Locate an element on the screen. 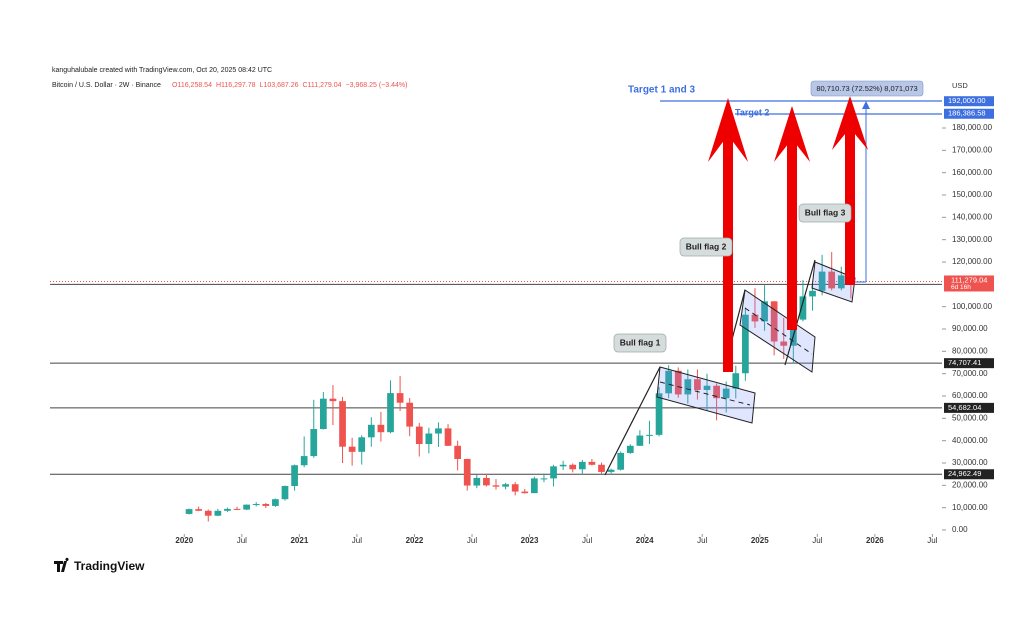  trend-line is located at coordinates (800, 312).